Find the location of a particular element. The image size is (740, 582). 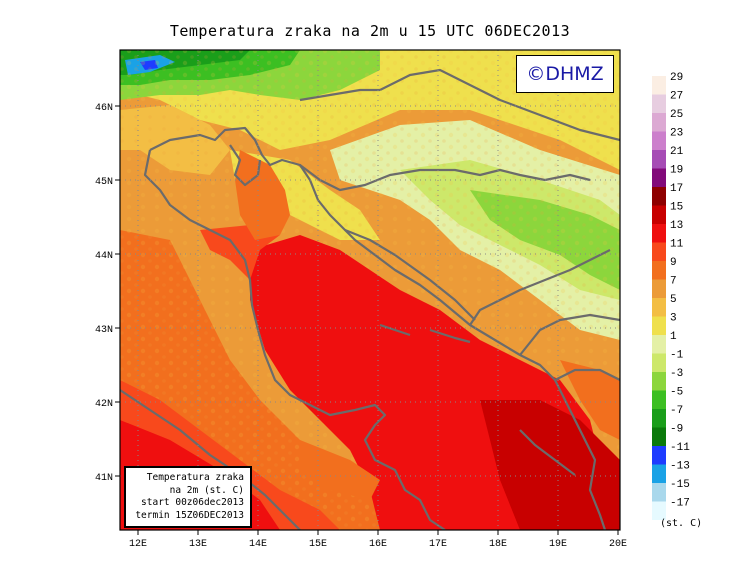

lon-label: 18E is located at coordinates (498, 544).